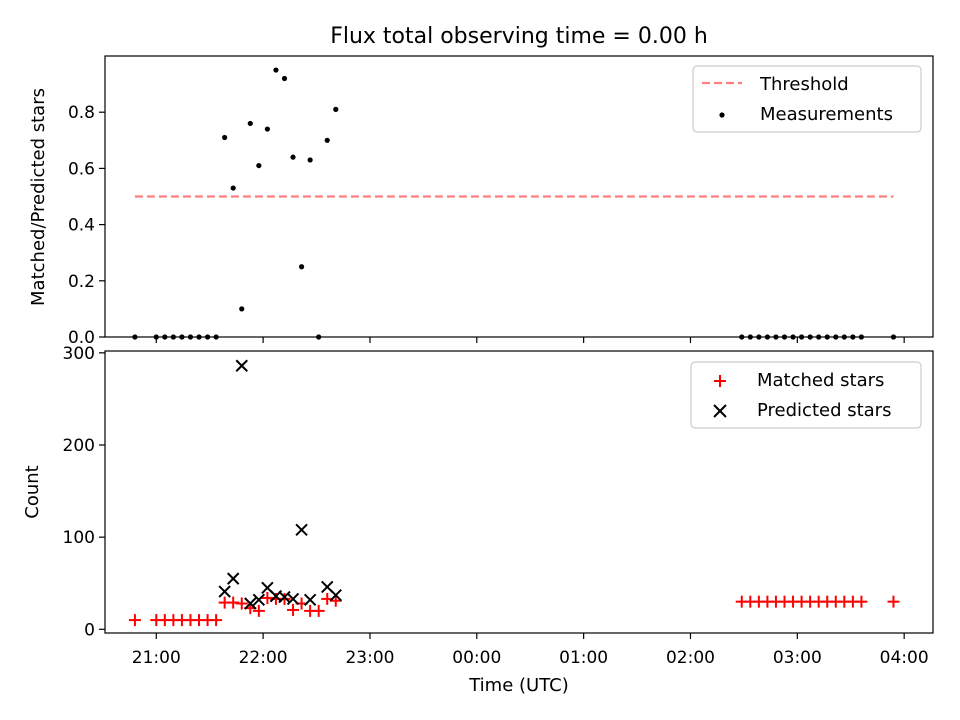 The height and width of the screenshot is (720, 960). What do you see at coordinates (79, 446) in the screenshot?
I see `bottom-y-tick-label: 200` at bounding box center [79, 446].